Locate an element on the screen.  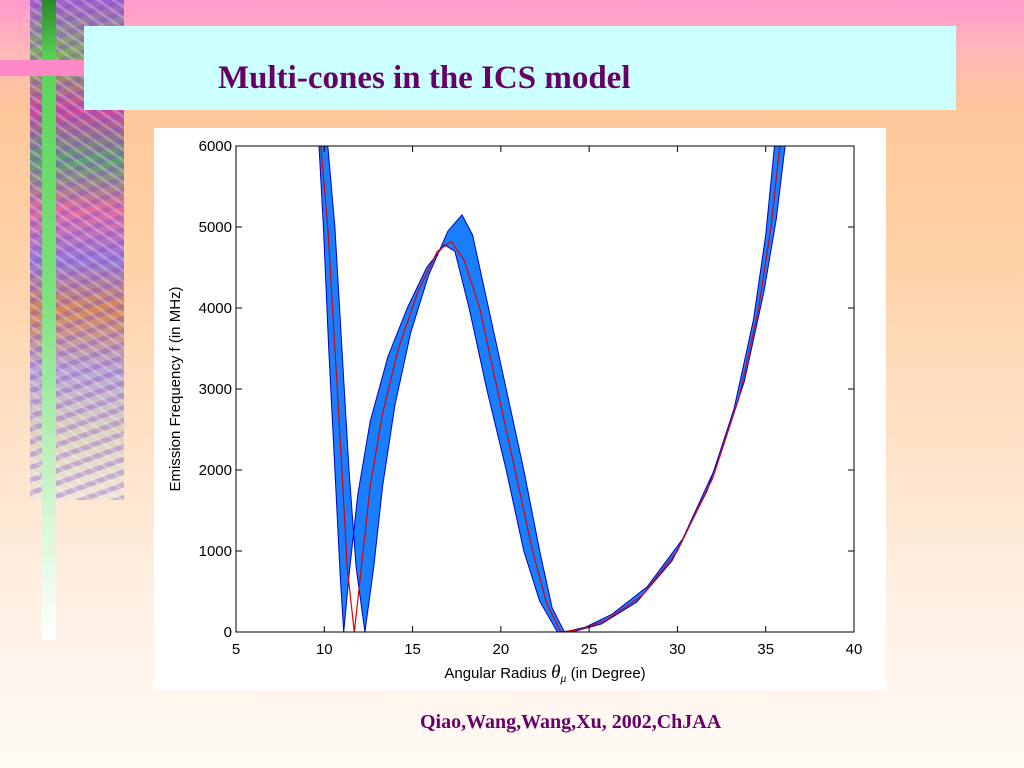
x-axis-label-subscript: μ is located at coordinates (562, 678).